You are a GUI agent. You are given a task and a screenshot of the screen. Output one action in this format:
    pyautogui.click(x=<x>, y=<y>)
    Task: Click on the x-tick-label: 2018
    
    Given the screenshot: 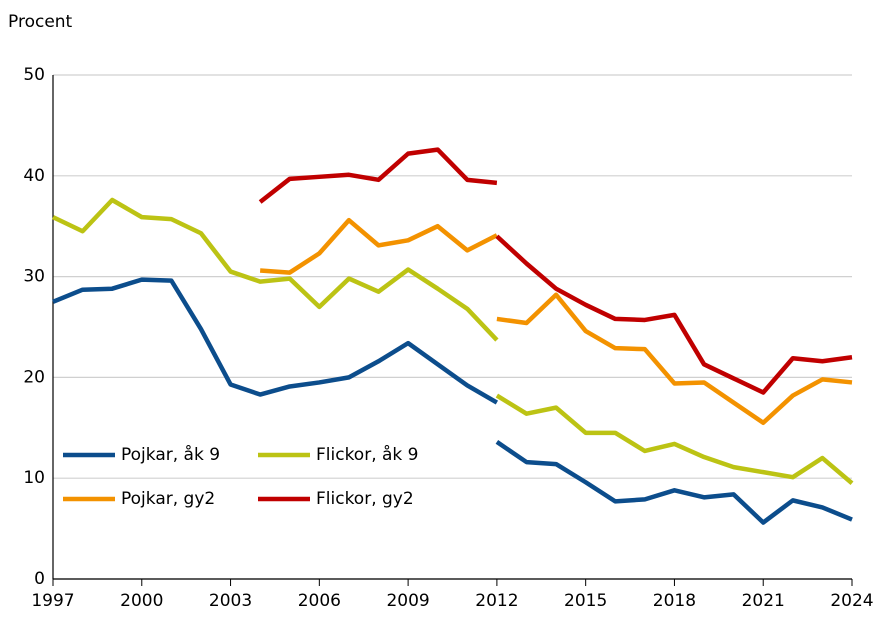 What is the action you would take?
    pyautogui.click(x=674, y=601)
    